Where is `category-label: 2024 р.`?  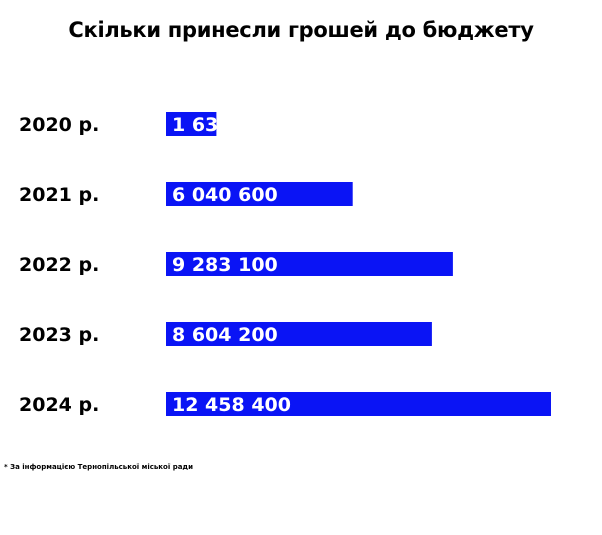 category-label: 2024 р. is located at coordinates (59, 405).